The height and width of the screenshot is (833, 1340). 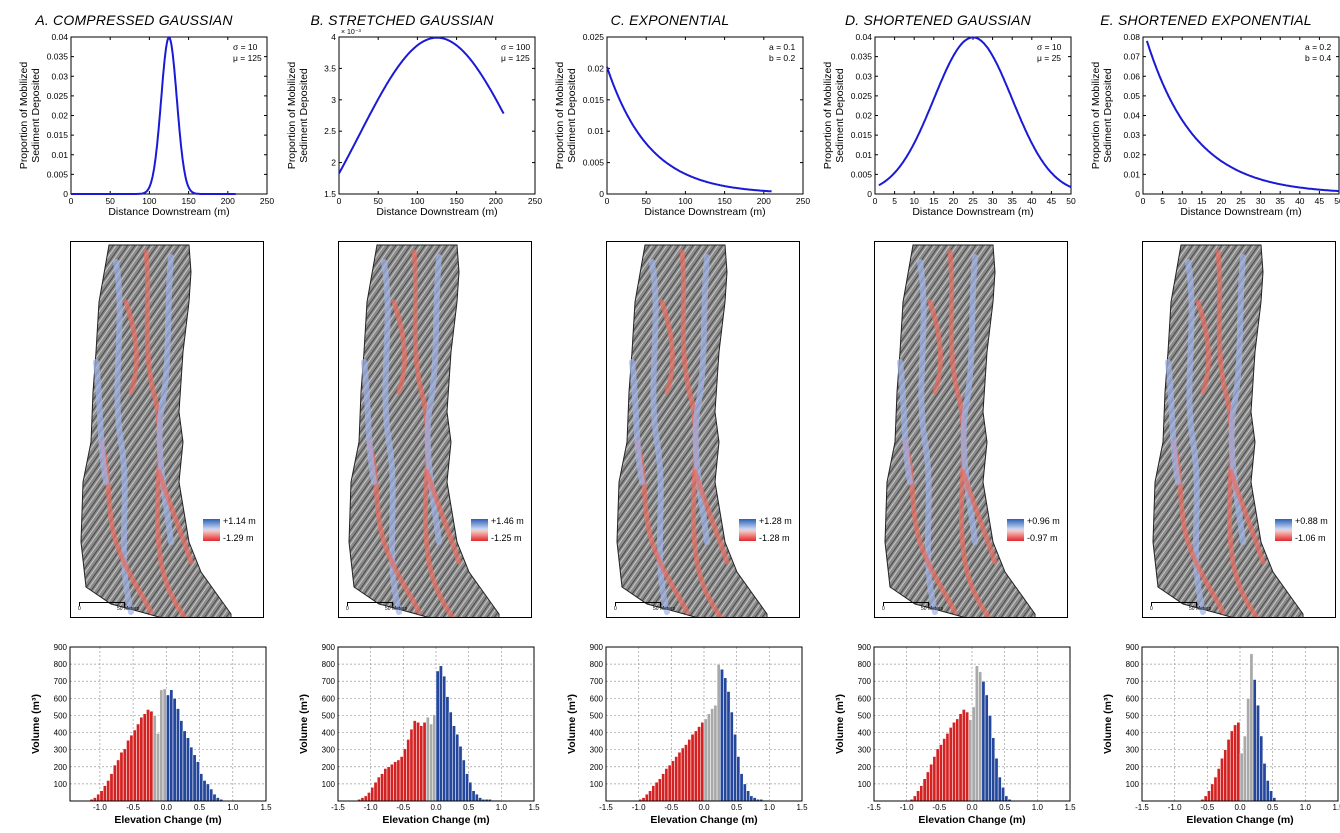 What do you see at coordinates (437, 115) in the screenshot?
I see `curve-plot-frame` at bounding box center [437, 115].